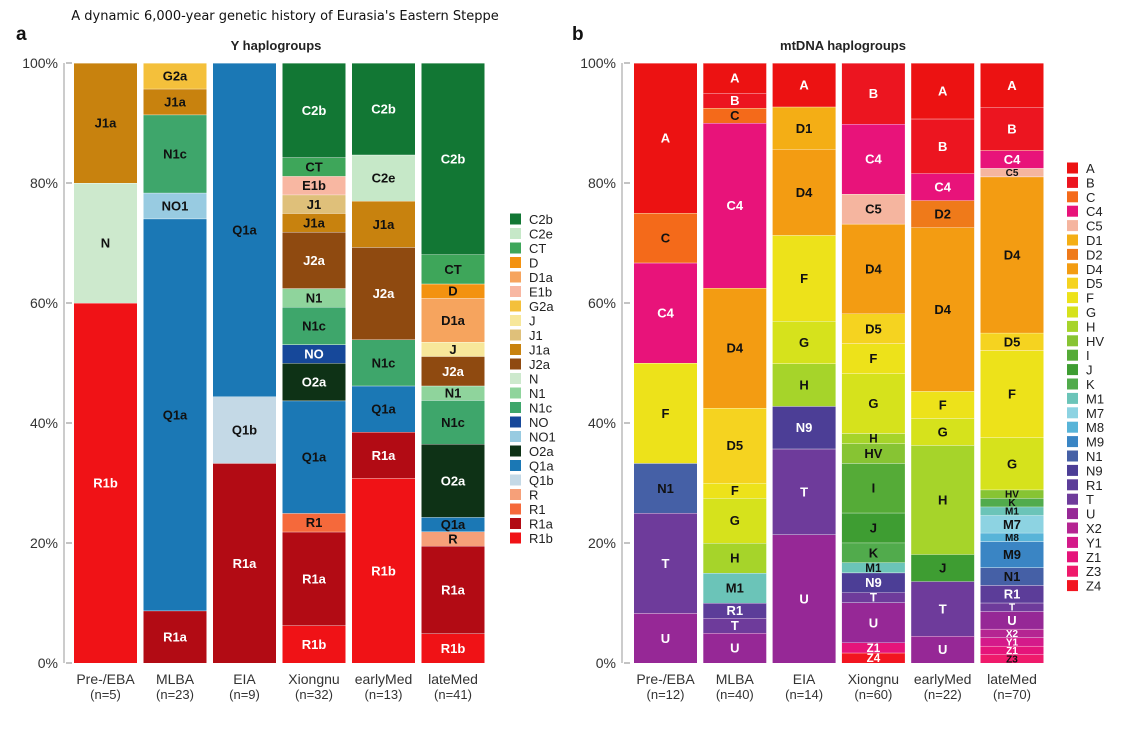  Describe the element at coordinates (1012, 503) in the screenshot. I see `segment-label: K` at that location.